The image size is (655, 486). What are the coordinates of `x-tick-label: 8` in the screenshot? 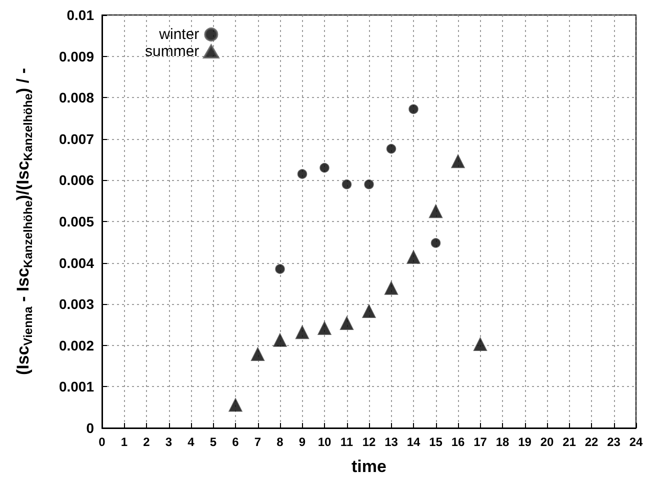 It's located at (280, 442).